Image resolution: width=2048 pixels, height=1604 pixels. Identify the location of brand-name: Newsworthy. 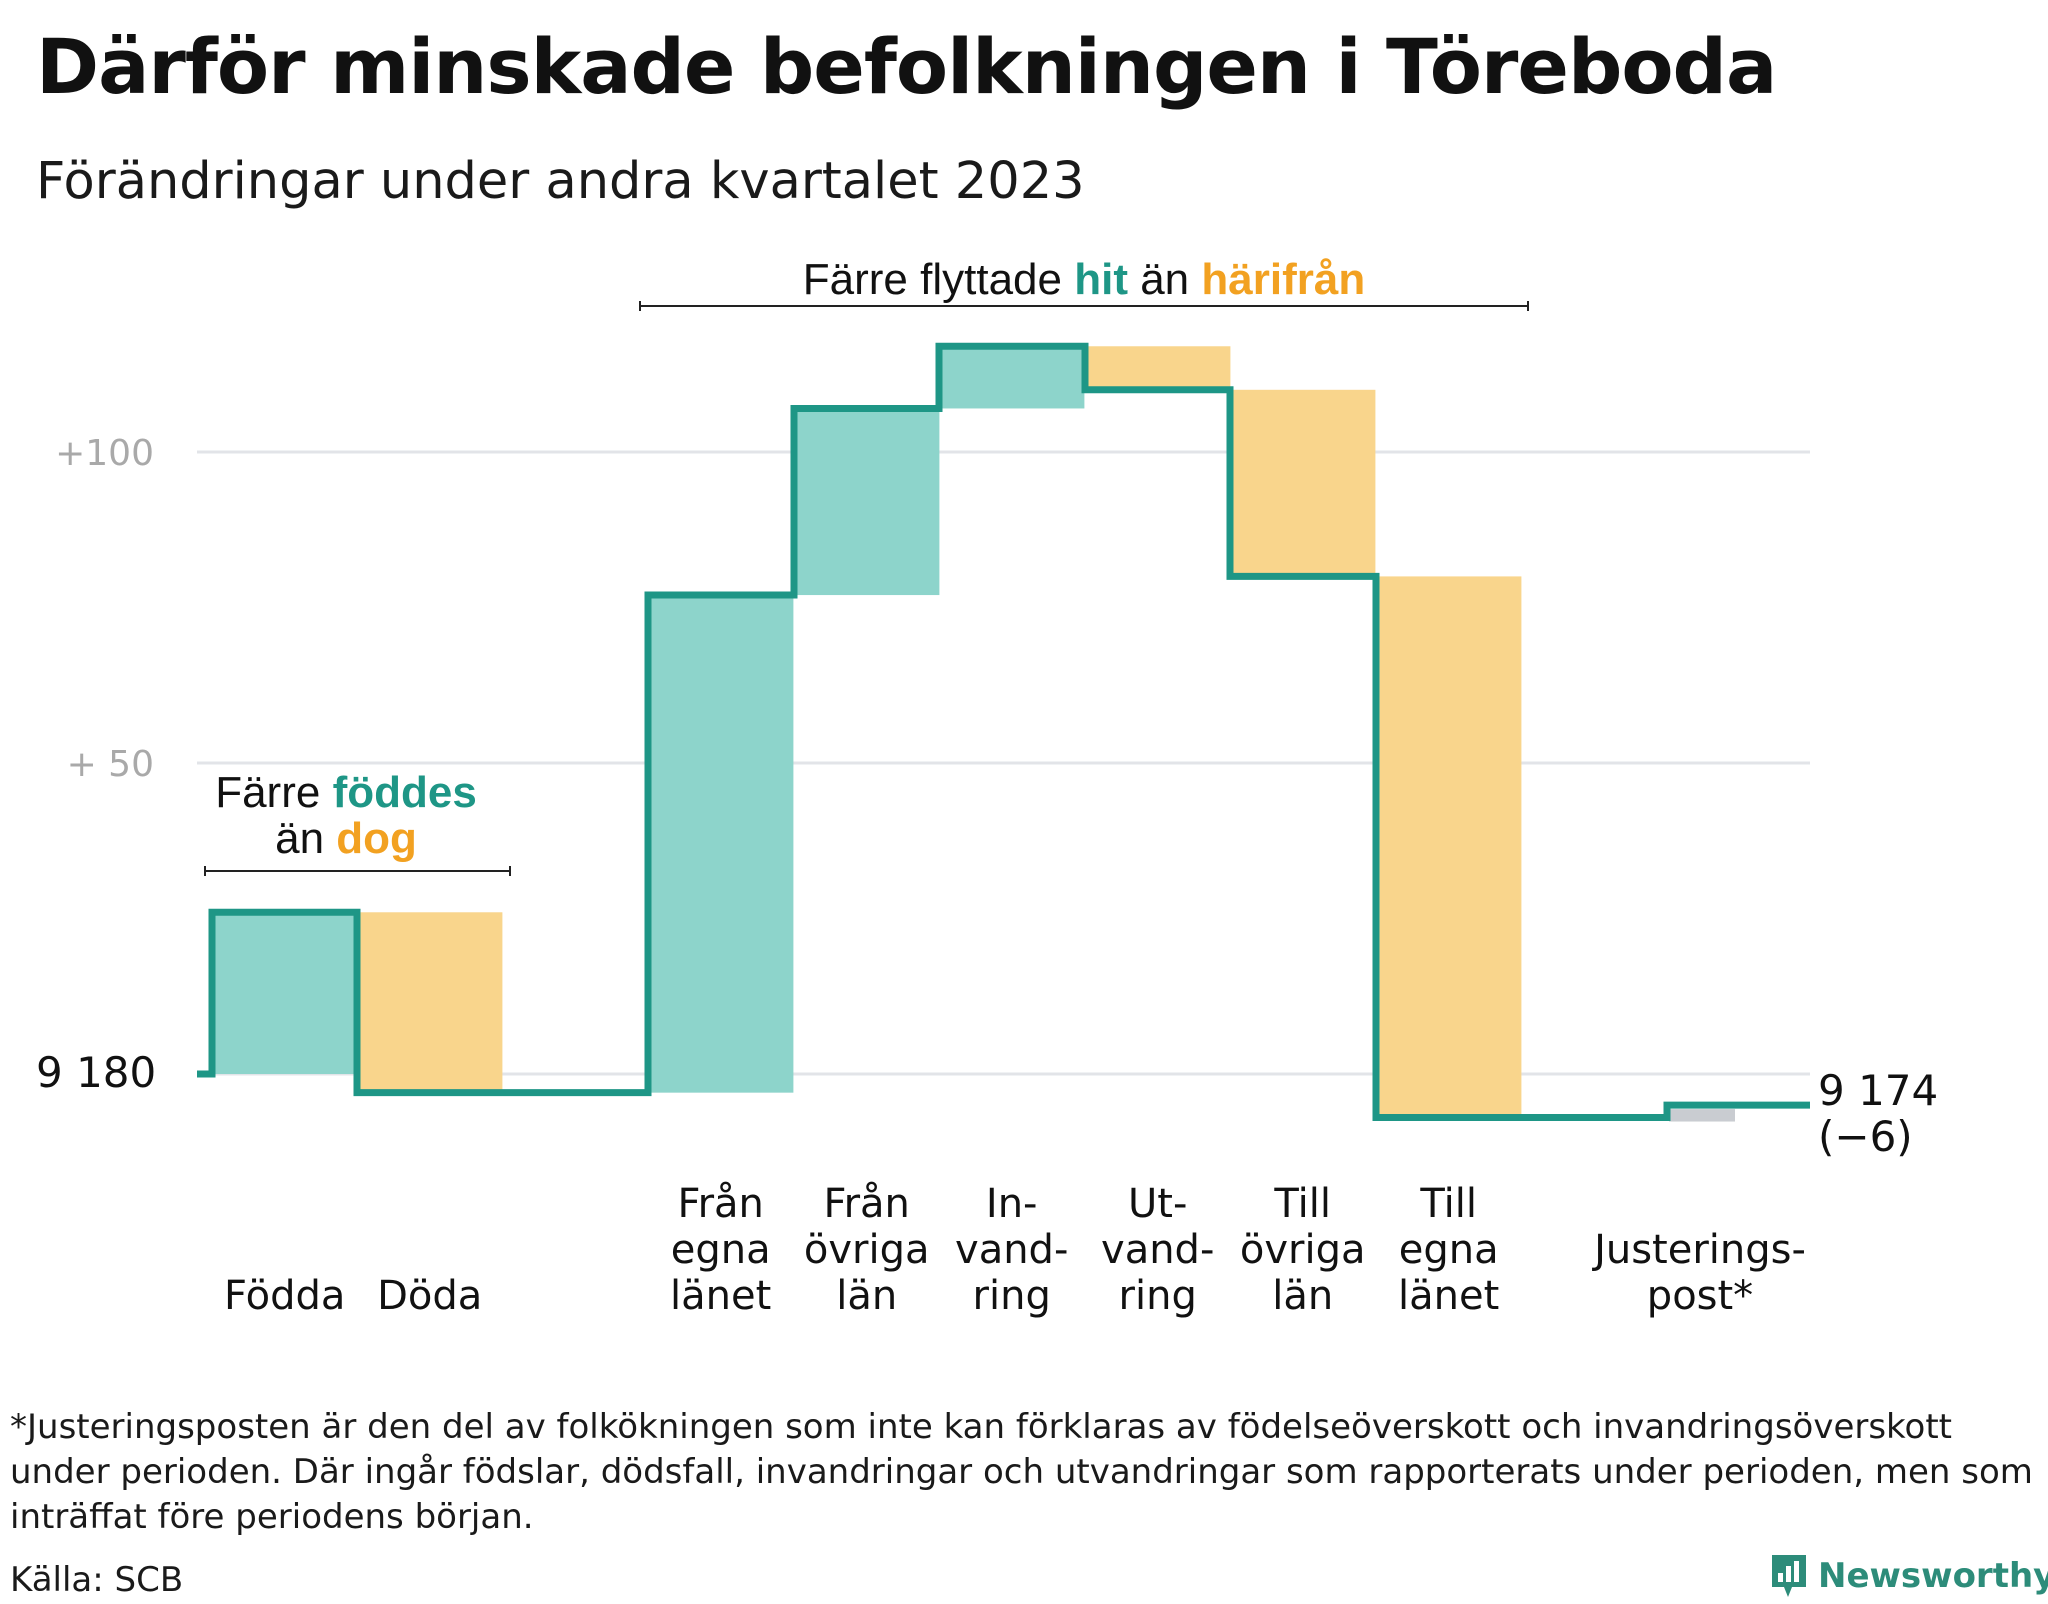
(1933, 1576).